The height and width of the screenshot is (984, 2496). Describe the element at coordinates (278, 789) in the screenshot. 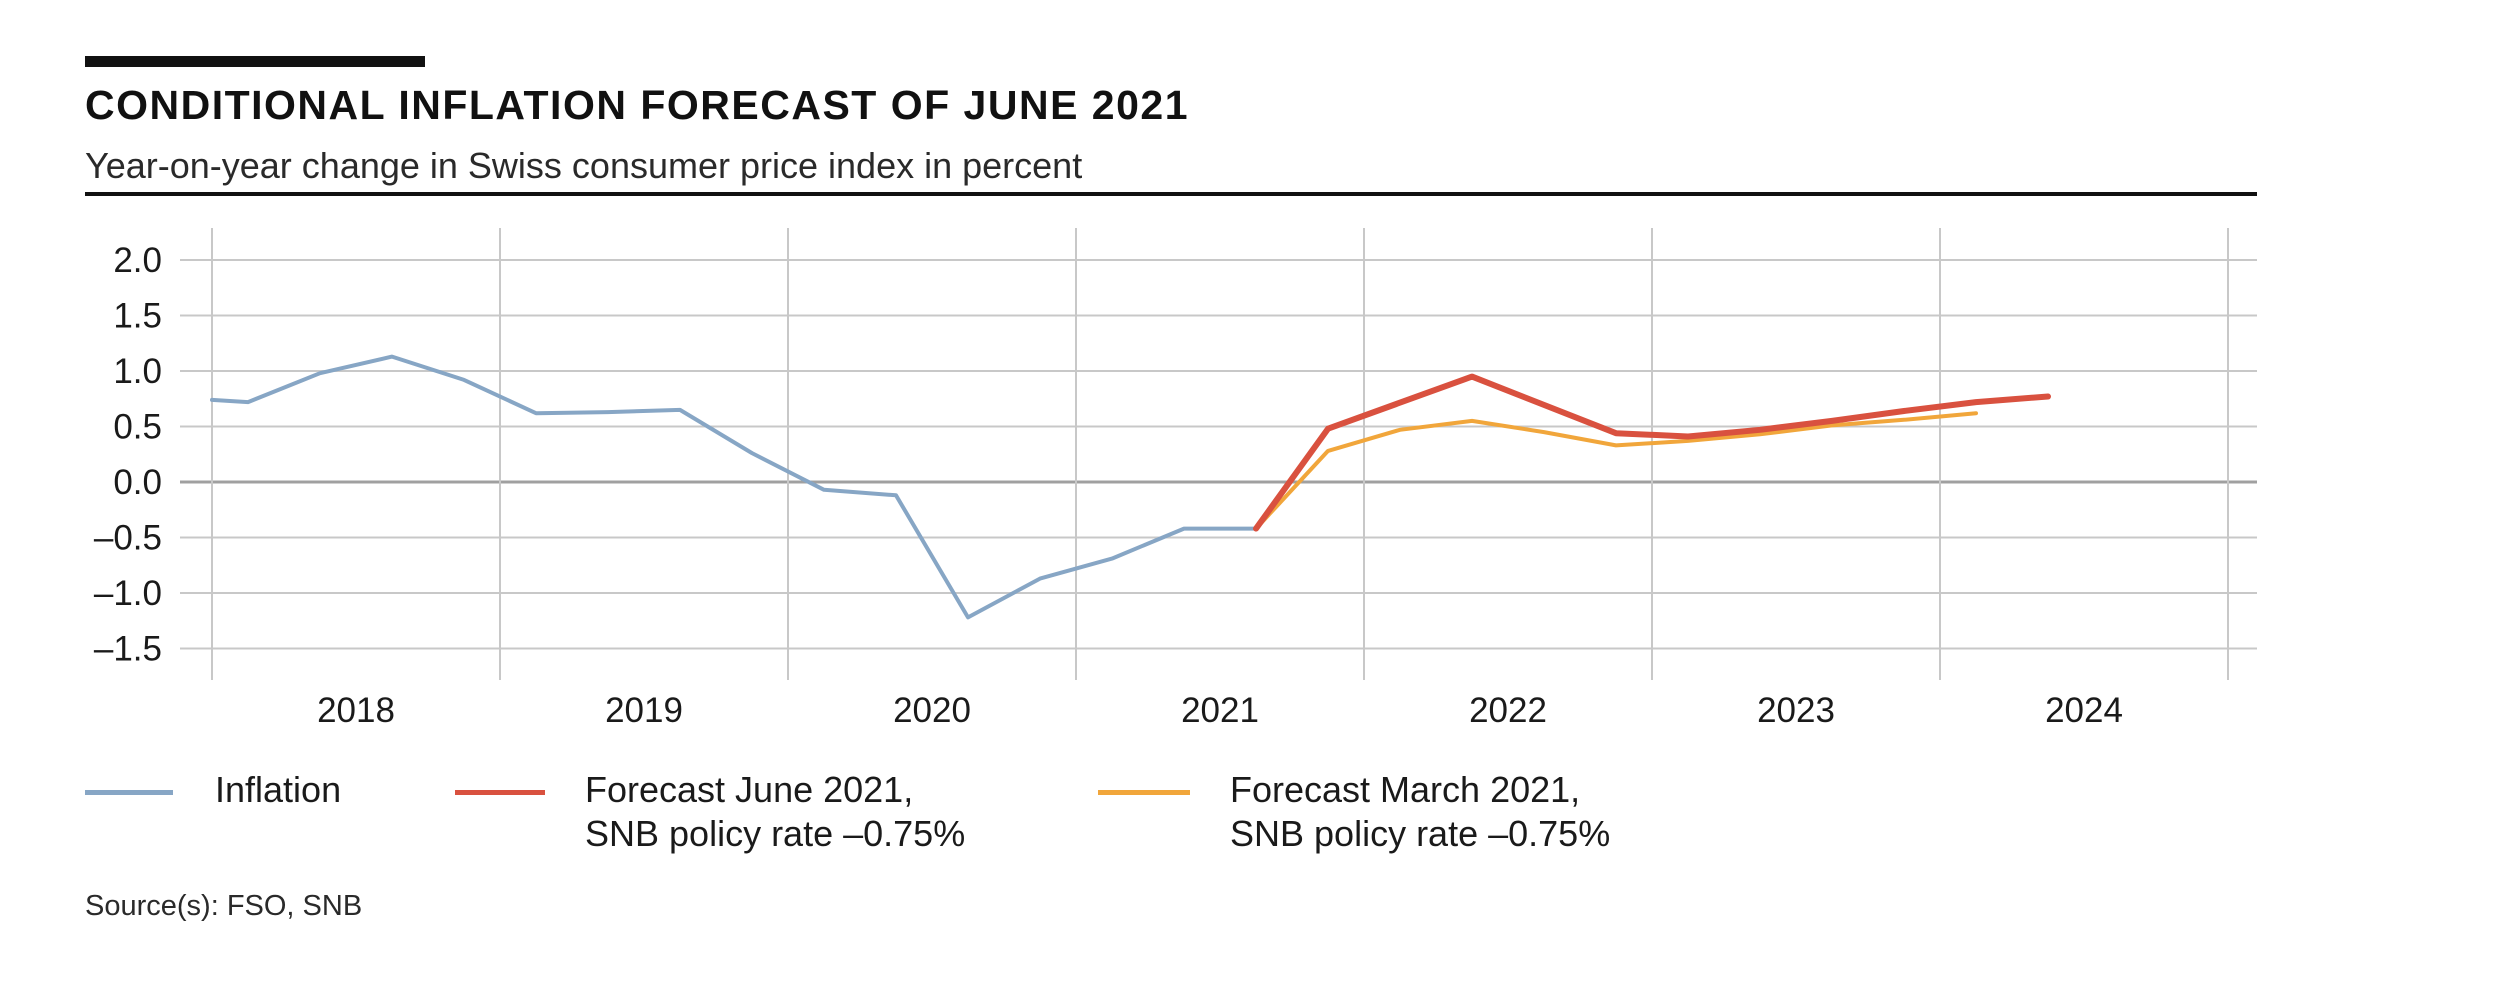

I see `legend-label-inflation: Inflation` at that location.